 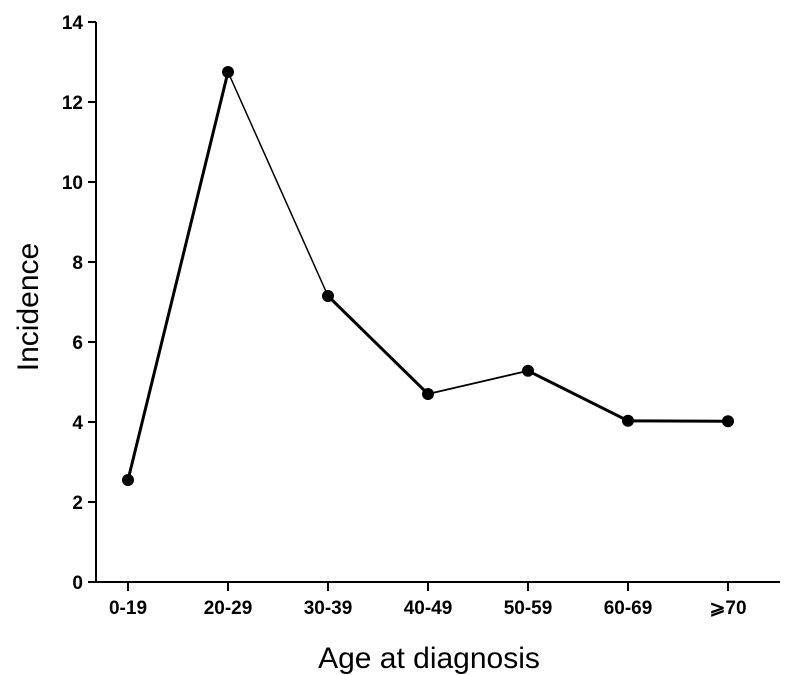 I want to click on x-tick-label: 60-69, so click(x=628, y=608).